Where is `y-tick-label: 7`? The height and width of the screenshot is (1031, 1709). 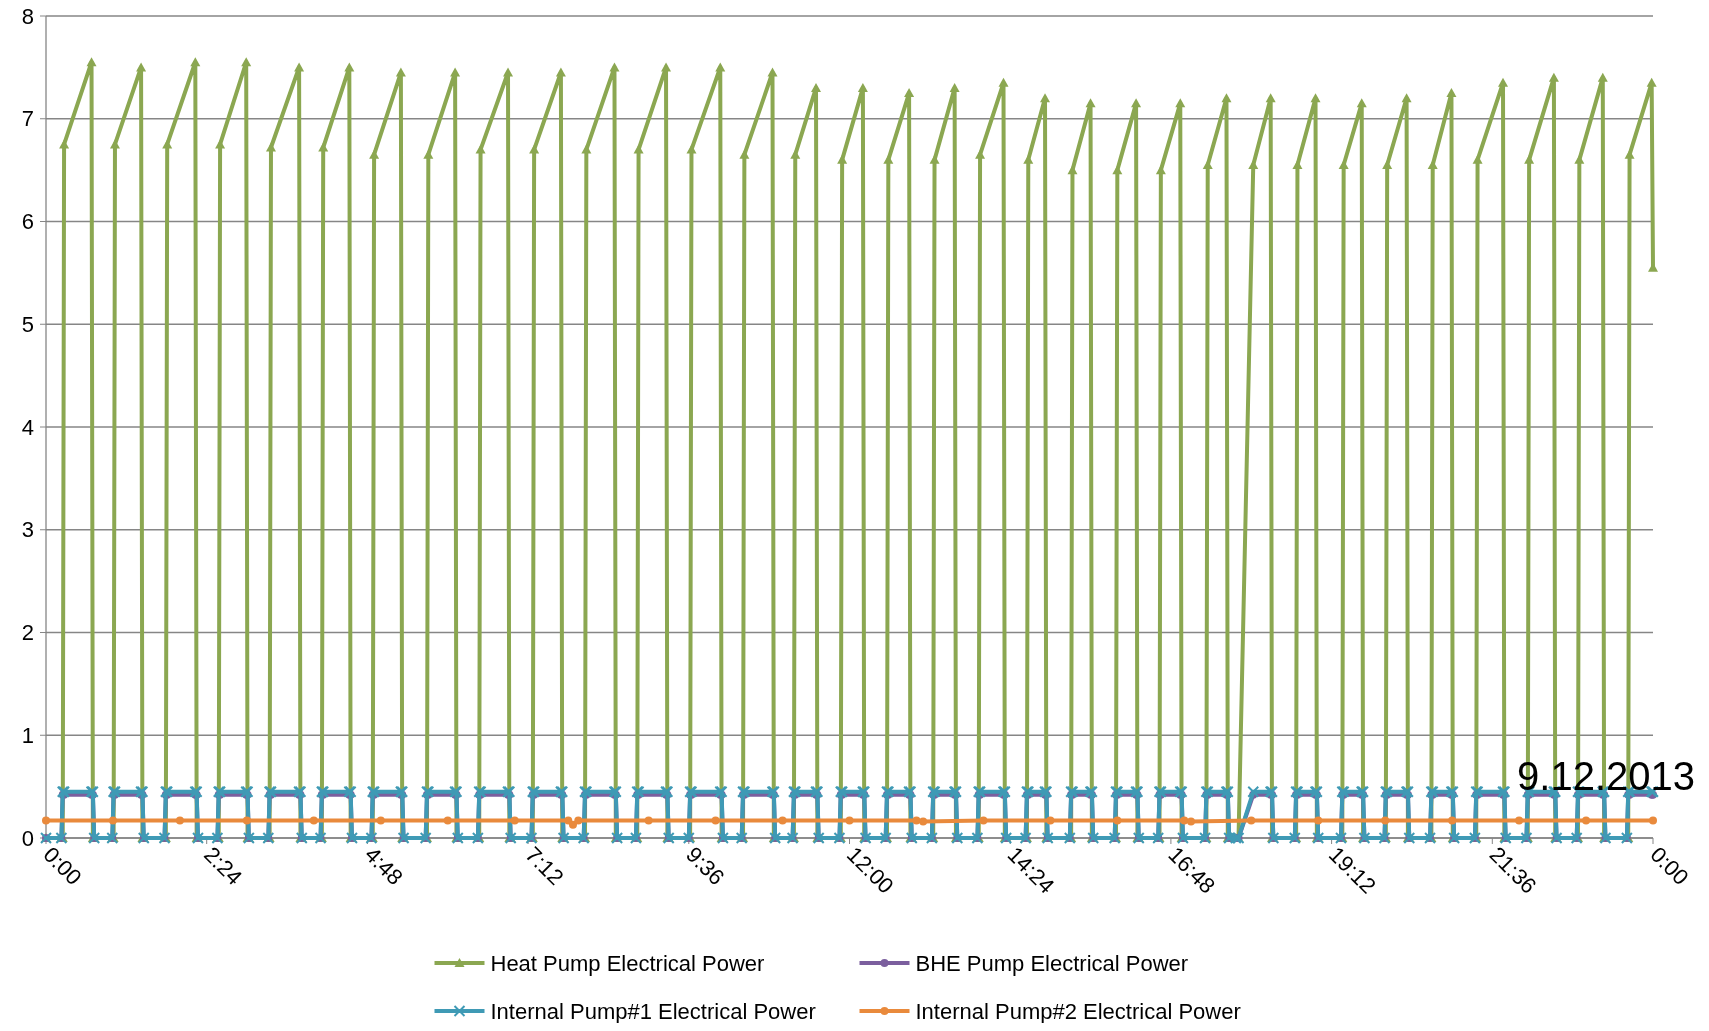 y-tick-label: 7 is located at coordinates (27, 119).